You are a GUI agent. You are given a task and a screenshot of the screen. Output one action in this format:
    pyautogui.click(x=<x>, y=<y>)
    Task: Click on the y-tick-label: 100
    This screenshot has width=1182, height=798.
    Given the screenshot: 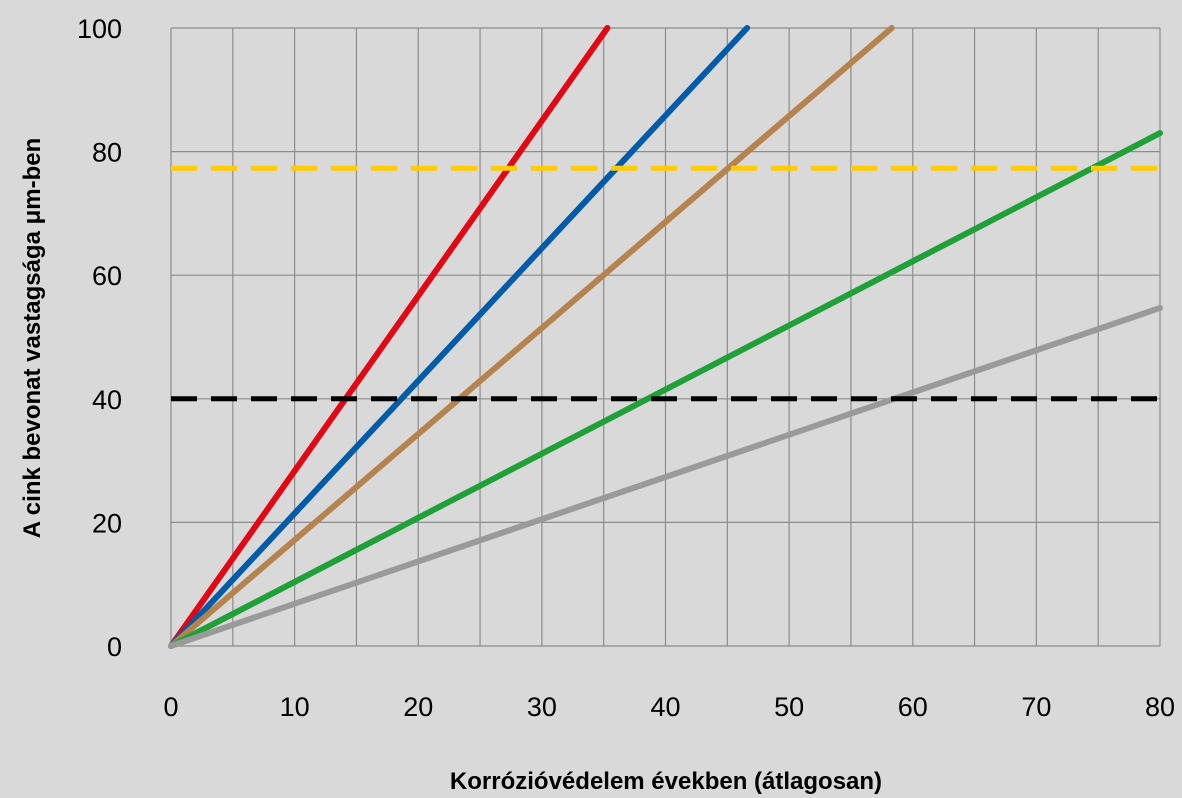 What is the action you would take?
    pyautogui.click(x=99, y=29)
    